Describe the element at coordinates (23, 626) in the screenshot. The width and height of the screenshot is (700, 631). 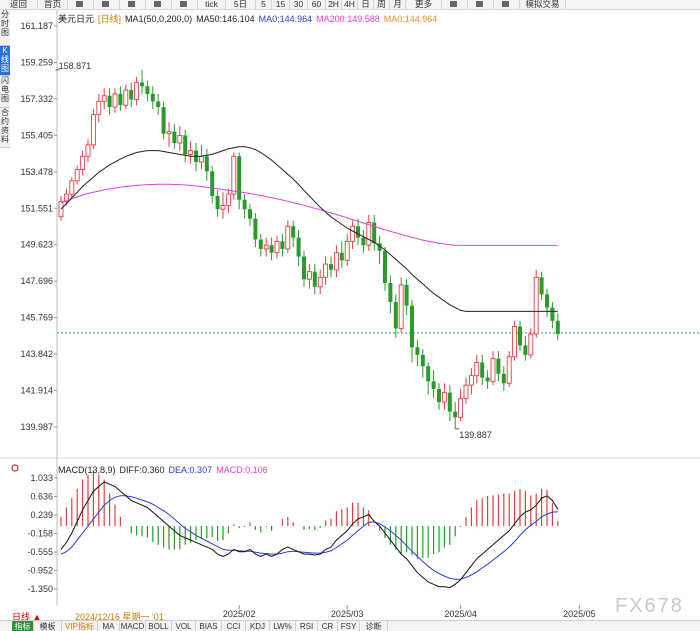
I see `indicator-tab-0: 指标` at that location.